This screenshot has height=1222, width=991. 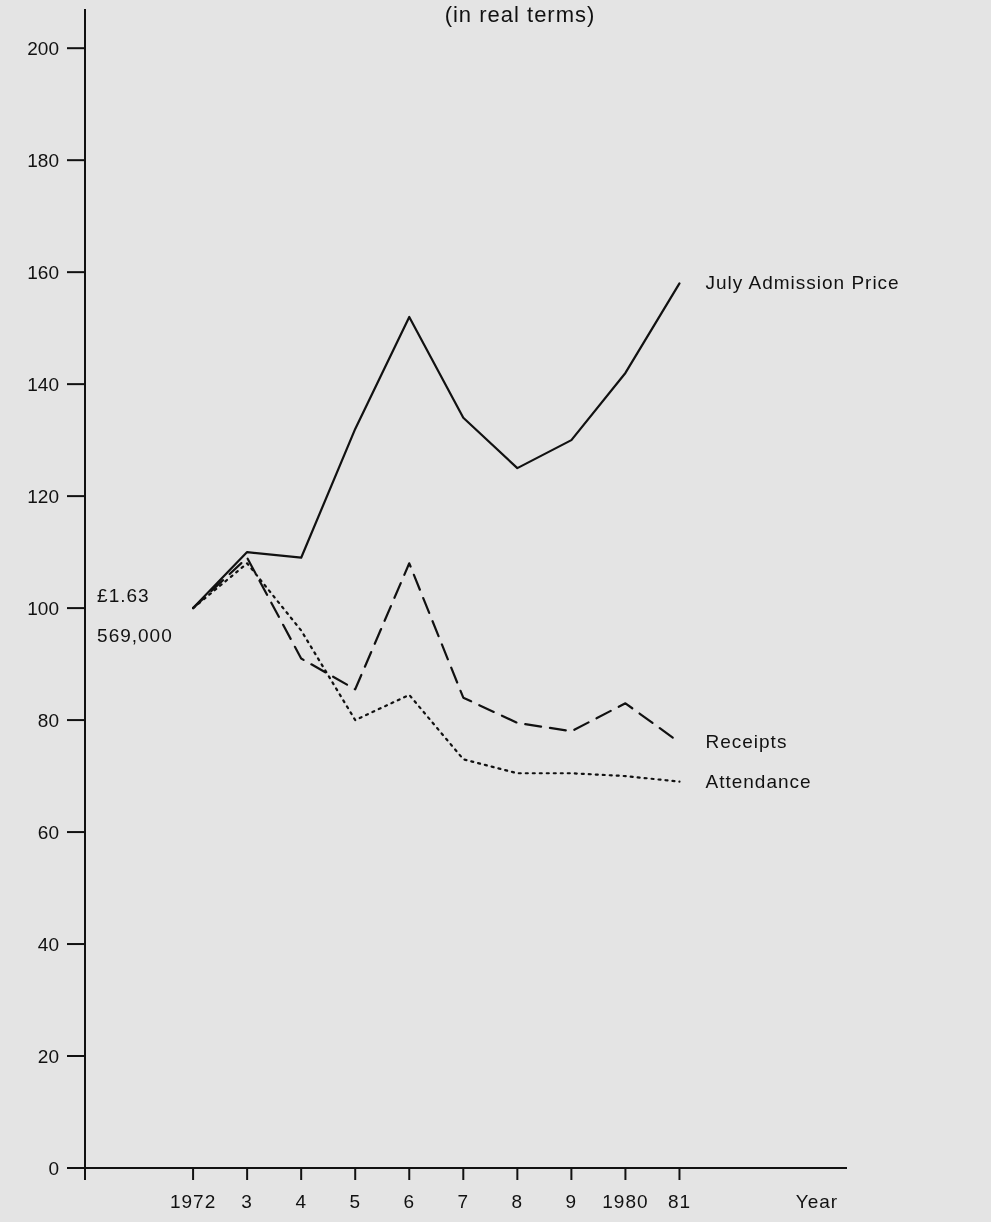 I want to click on x-tick-label: 8, so click(x=517, y=1201).